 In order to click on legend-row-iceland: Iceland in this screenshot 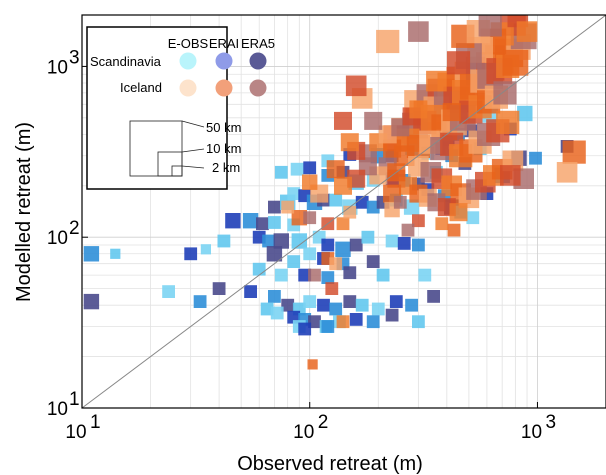, I will do `click(141, 87)`.